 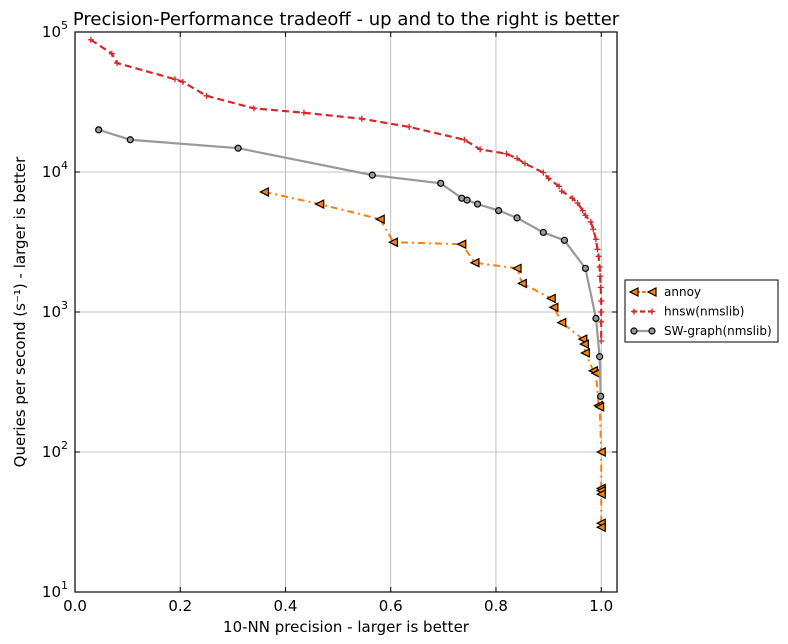 I want to click on y-tick-exponent: 2, so click(x=64, y=445).